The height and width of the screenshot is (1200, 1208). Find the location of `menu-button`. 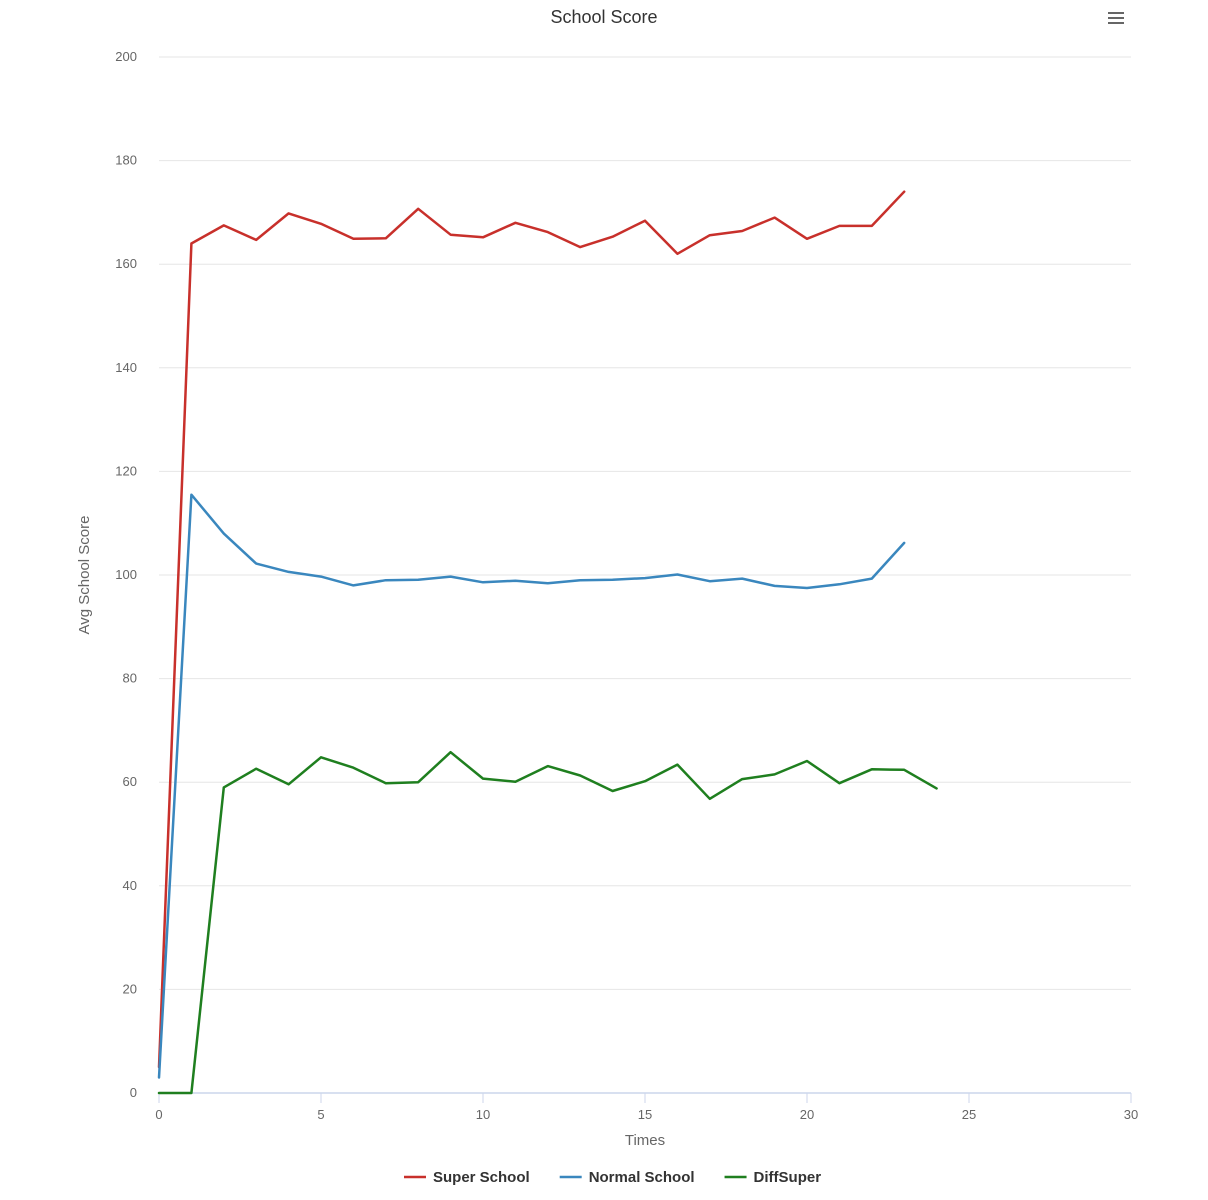

menu-button is located at coordinates (1116, 19).